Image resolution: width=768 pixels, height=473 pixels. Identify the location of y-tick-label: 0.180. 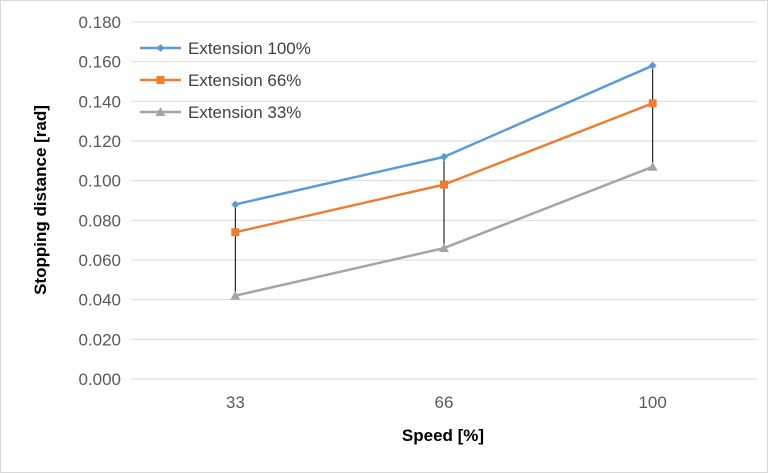
(99, 22).